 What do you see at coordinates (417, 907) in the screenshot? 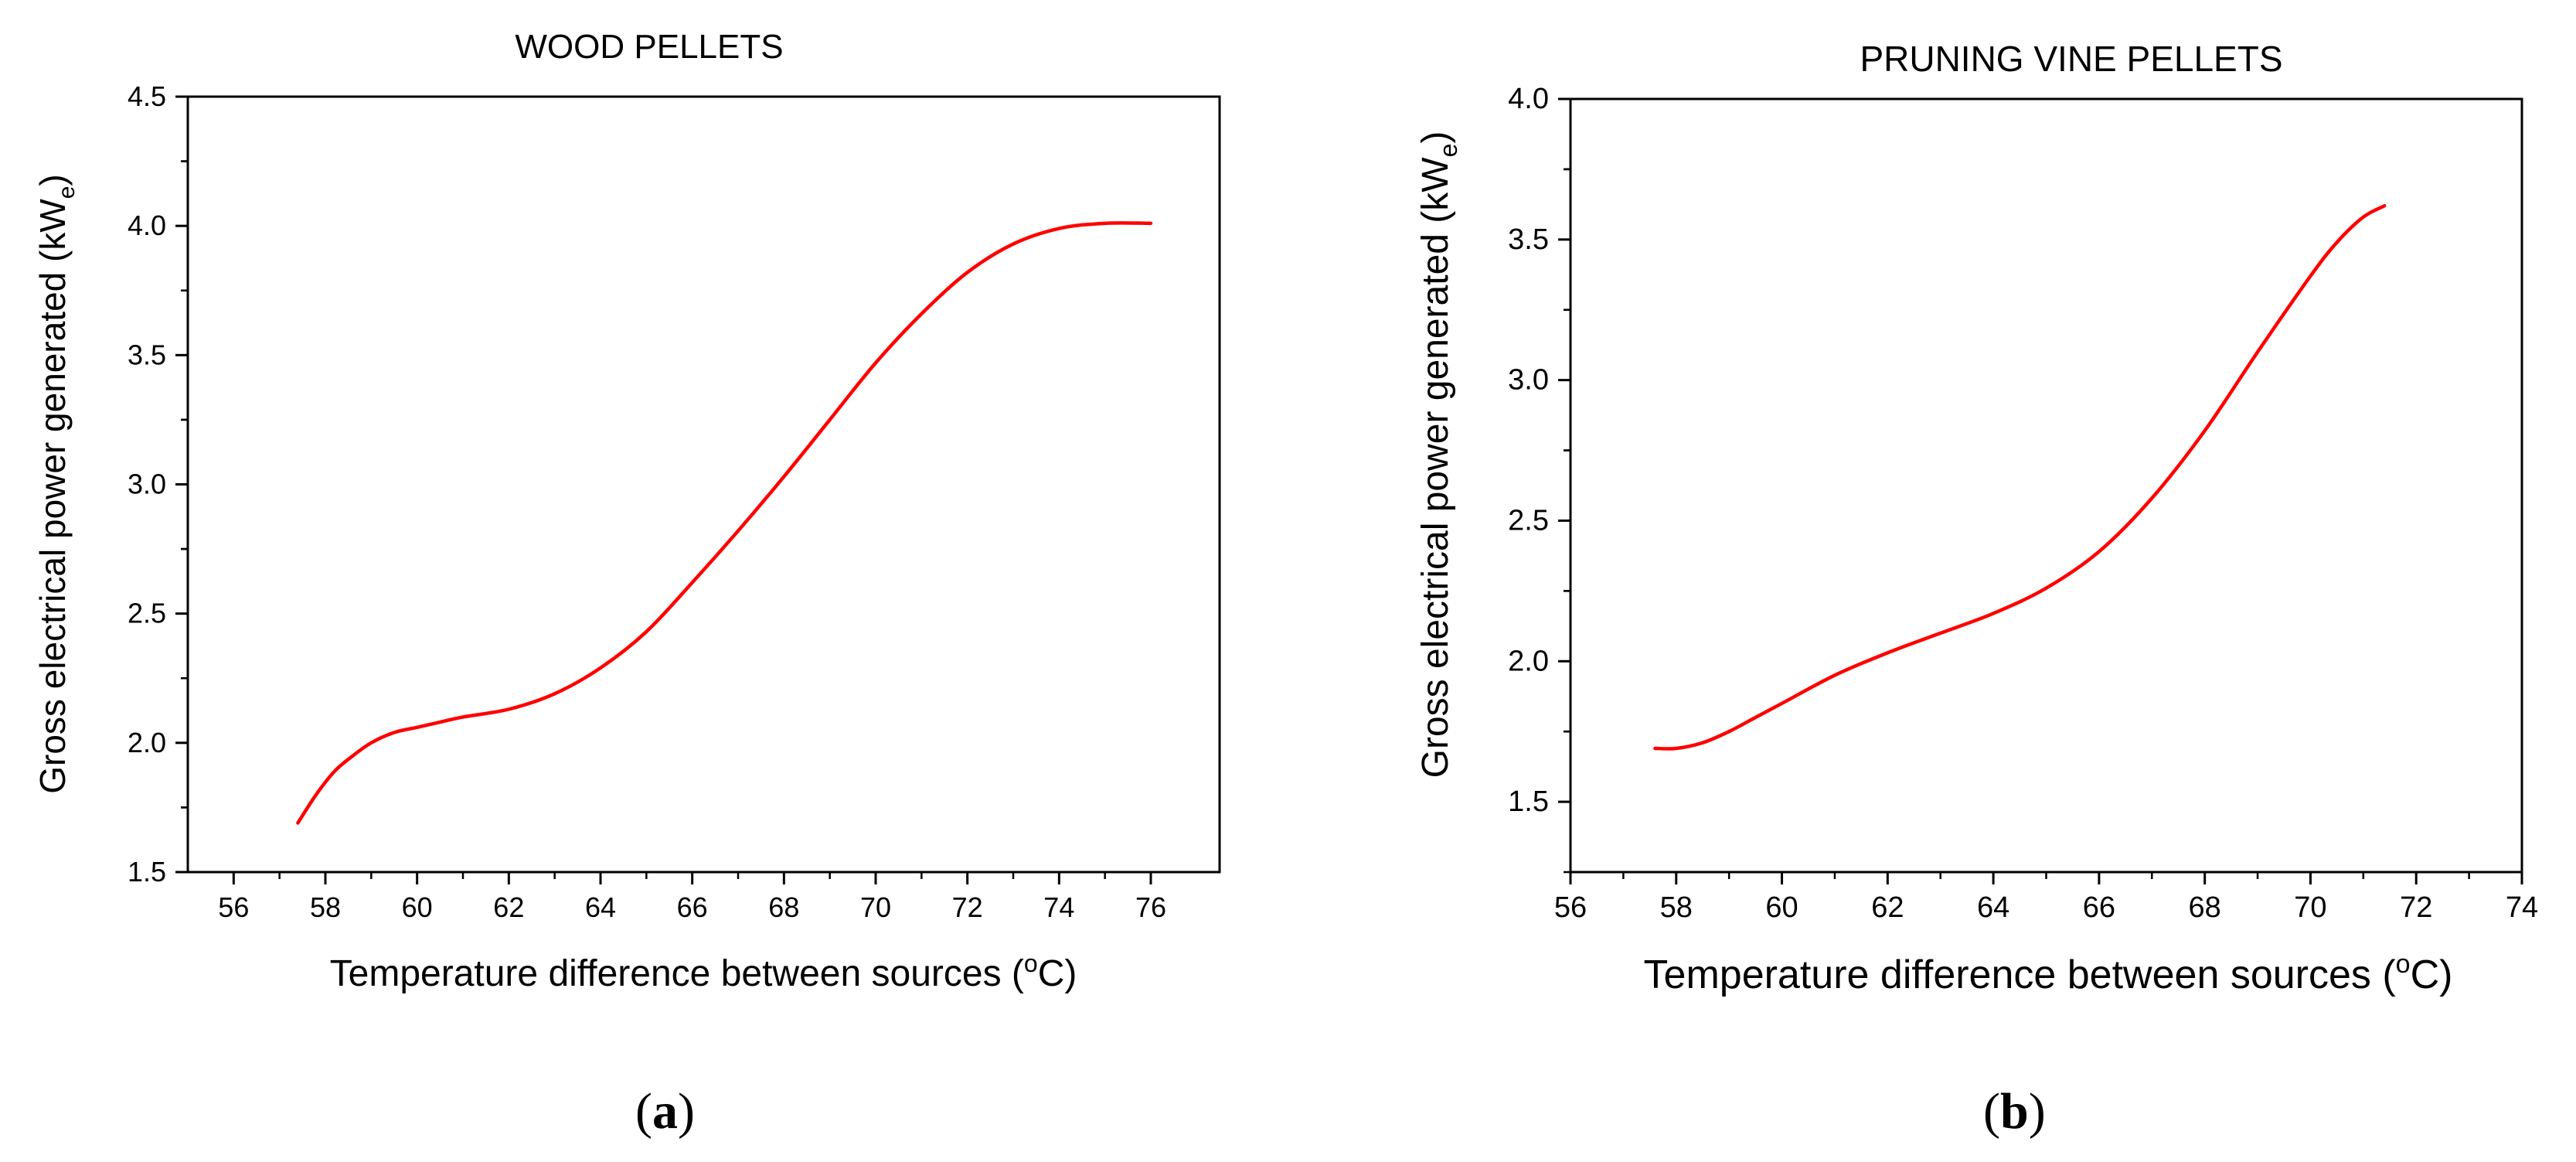
I see `x-tick-label: 60` at bounding box center [417, 907].